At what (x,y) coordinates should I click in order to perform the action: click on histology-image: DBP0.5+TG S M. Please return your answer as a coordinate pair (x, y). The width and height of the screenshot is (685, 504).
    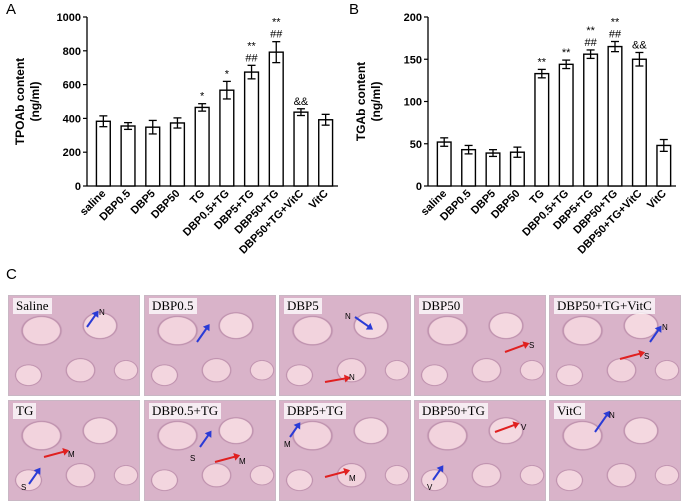
    Looking at the image, I should click on (210, 450).